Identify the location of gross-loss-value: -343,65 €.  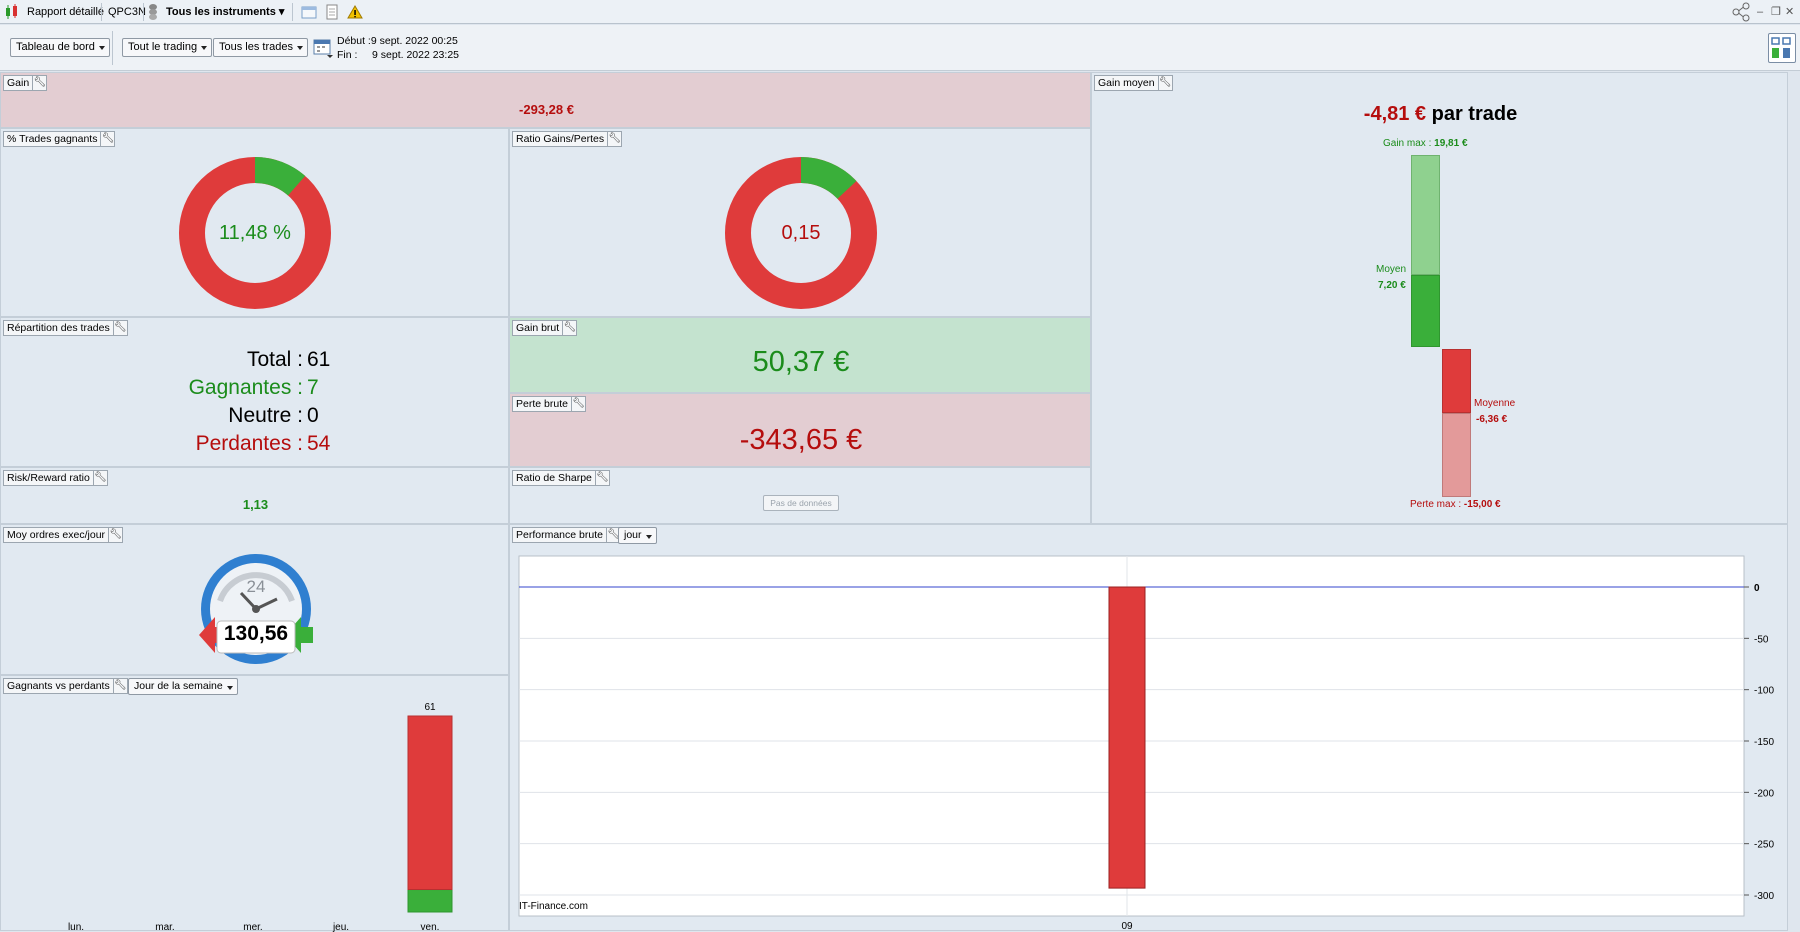
(801, 440).